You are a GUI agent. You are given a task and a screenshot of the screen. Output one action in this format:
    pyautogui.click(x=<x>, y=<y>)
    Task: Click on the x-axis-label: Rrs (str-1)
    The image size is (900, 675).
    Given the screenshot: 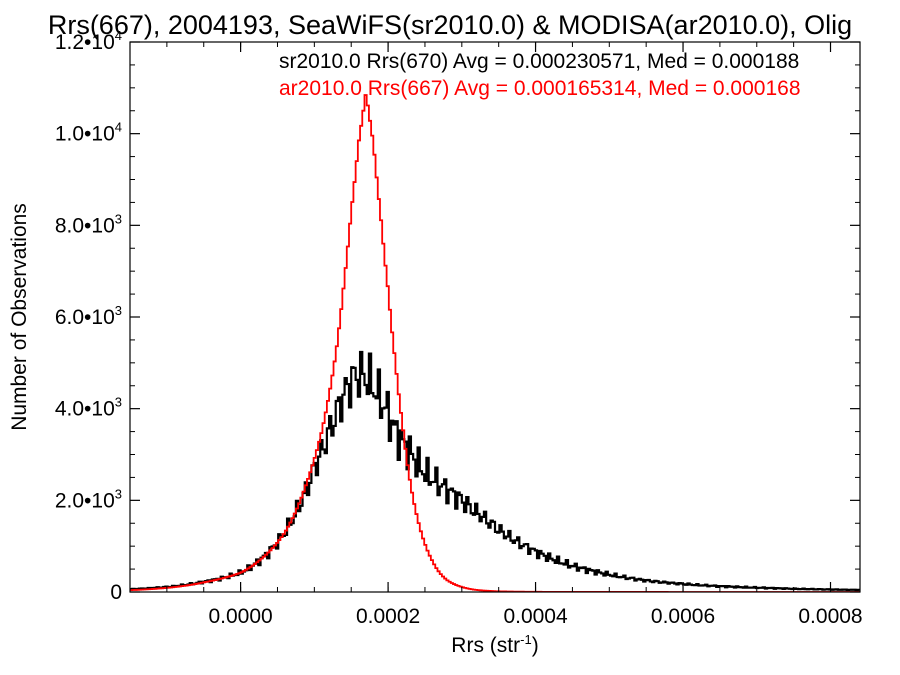 What is the action you would take?
    pyautogui.click(x=494, y=644)
    